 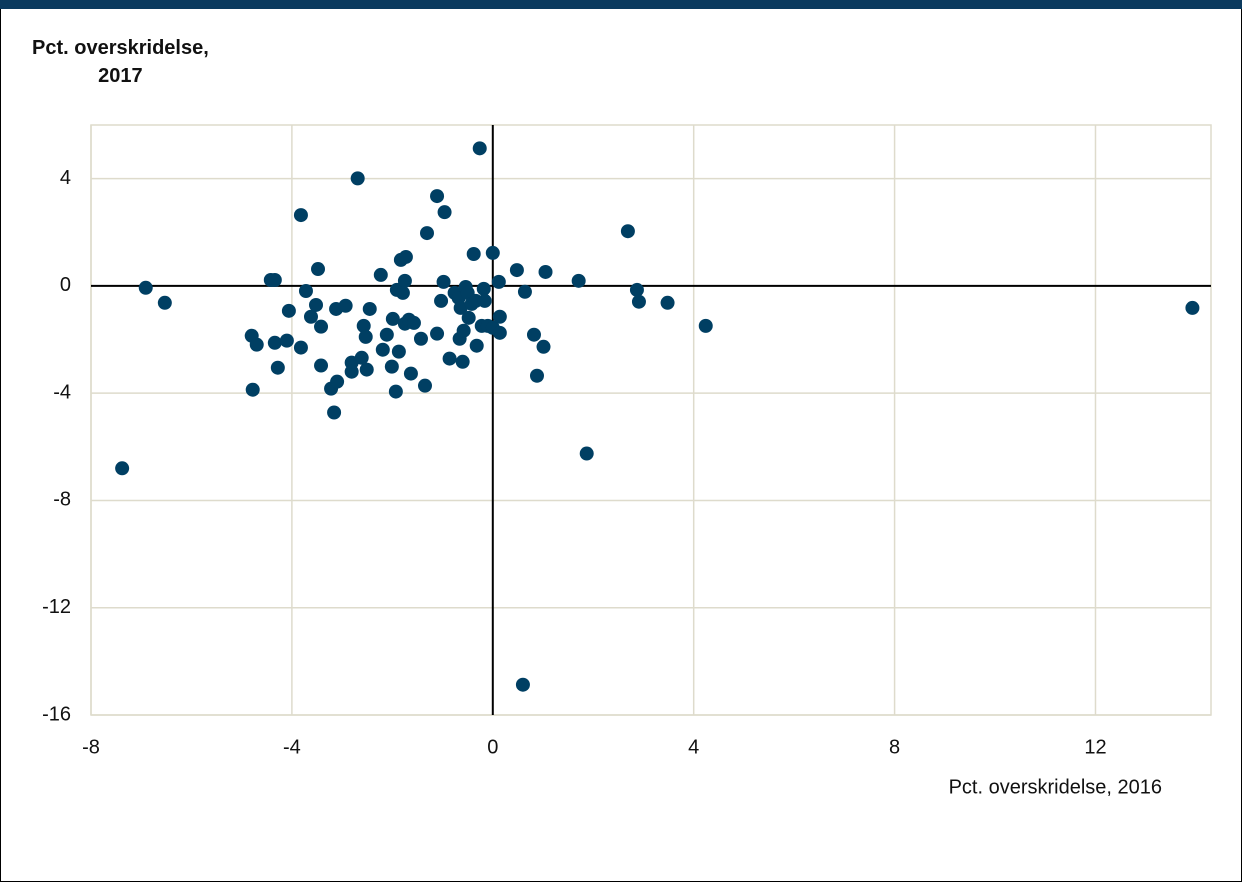 I want to click on x-tick-label: 0, so click(x=492, y=747).